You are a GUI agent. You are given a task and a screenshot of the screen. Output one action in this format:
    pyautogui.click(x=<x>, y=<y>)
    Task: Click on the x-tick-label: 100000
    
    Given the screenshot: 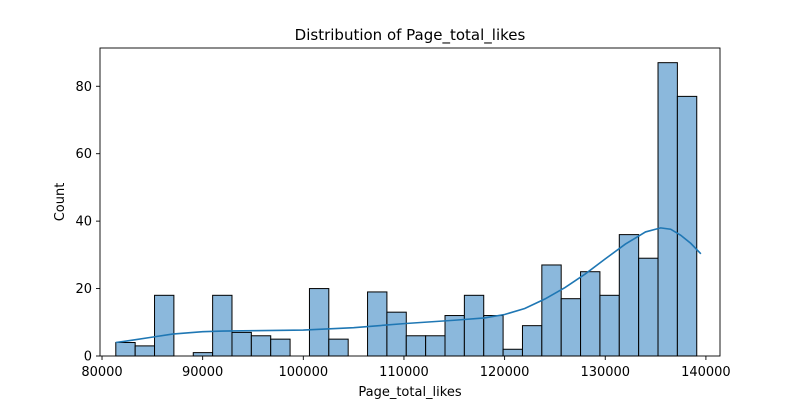 What is the action you would take?
    pyautogui.click(x=303, y=372)
    